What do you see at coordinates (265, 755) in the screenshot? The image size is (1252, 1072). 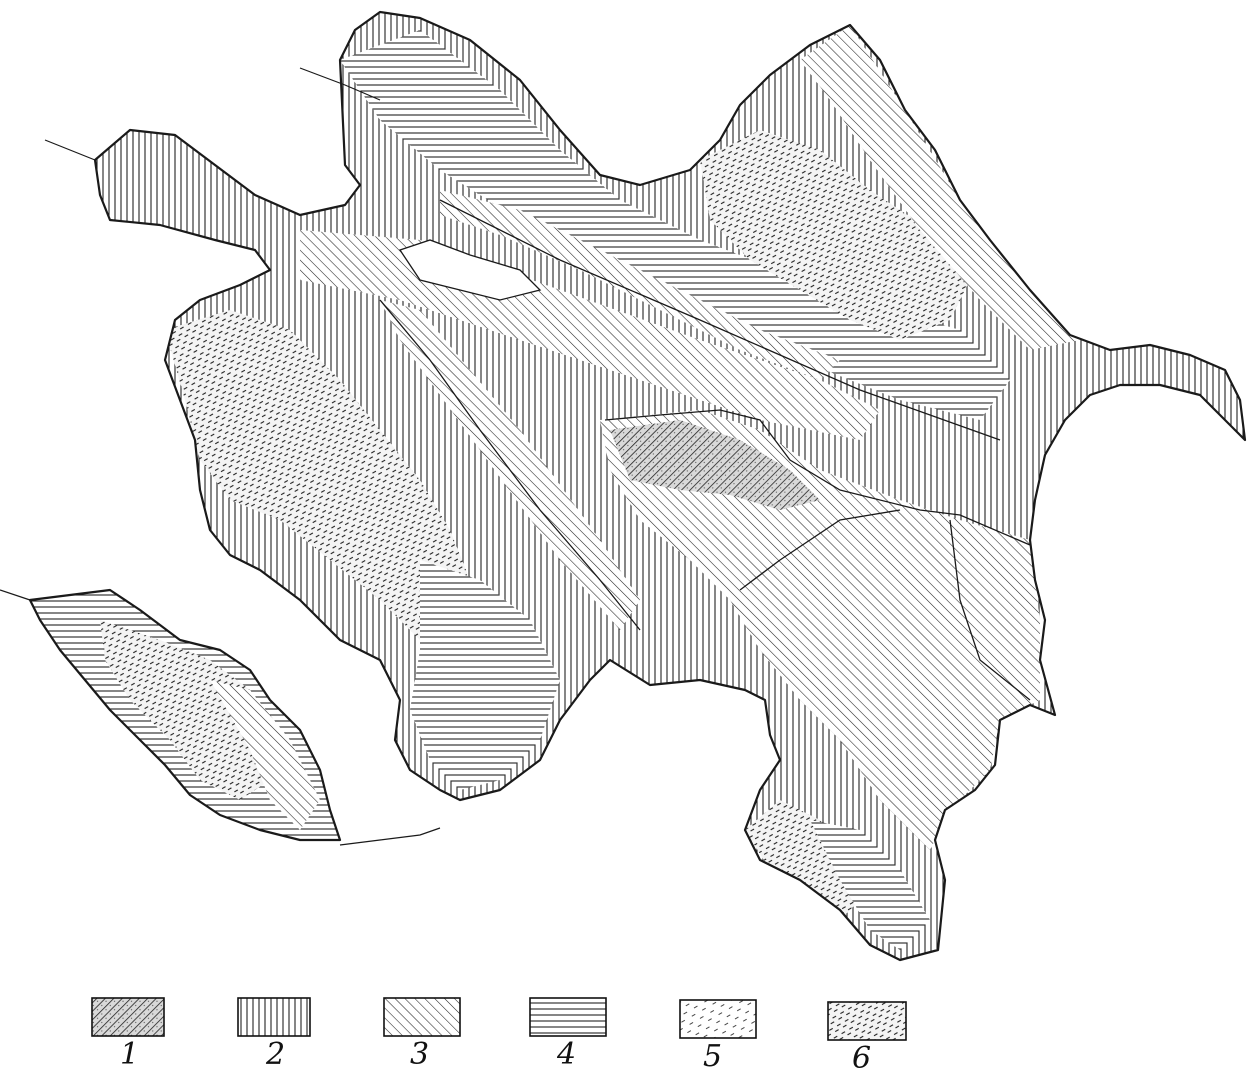 I see `region-type-3-nakhchivan` at bounding box center [265, 755].